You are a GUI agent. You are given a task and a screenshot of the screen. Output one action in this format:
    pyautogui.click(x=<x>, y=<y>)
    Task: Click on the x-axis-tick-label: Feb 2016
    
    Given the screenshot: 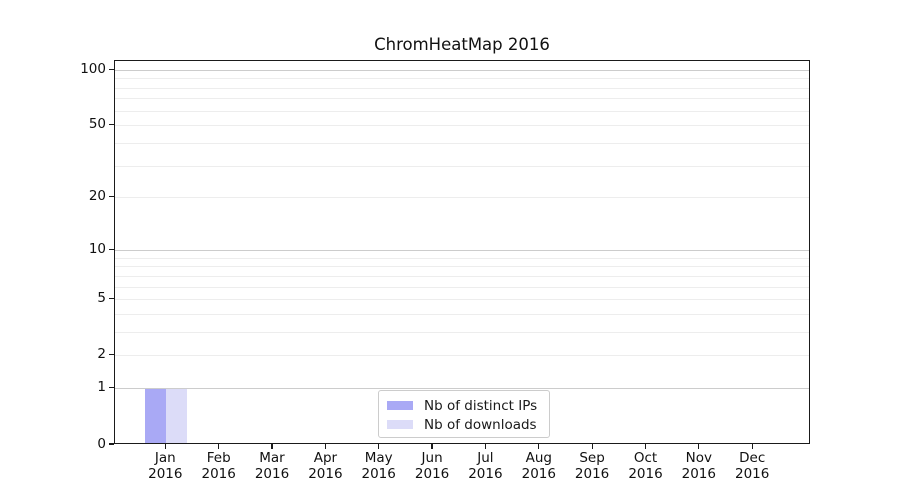 What is the action you would take?
    pyautogui.click(x=219, y=466)
    